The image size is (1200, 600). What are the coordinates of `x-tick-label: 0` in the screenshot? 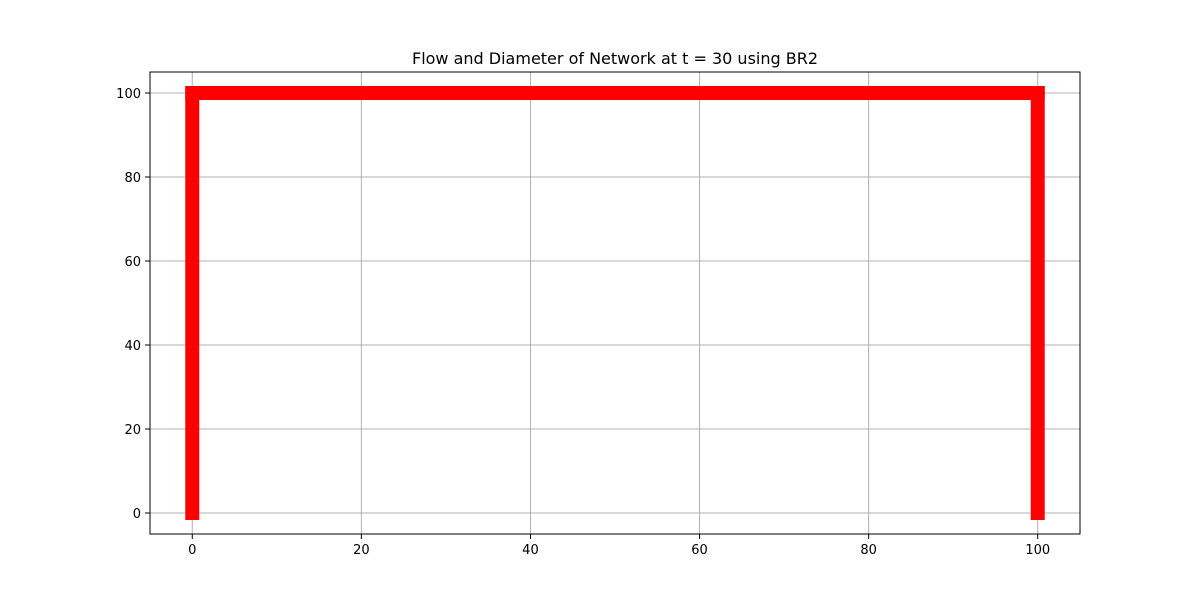 It's located at (192, 550).